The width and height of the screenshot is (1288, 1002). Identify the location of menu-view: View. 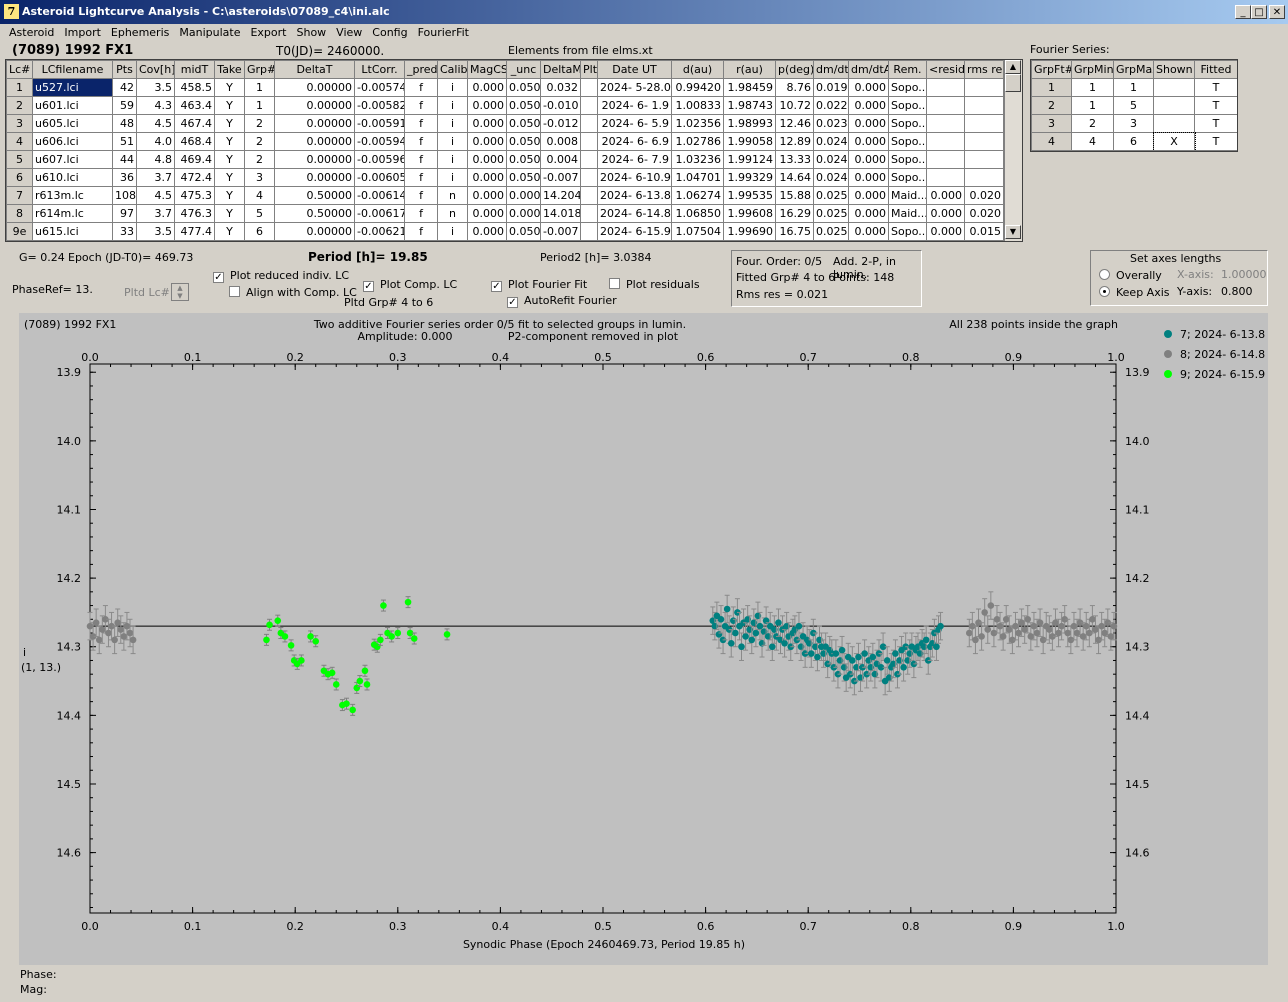
(349, 32).